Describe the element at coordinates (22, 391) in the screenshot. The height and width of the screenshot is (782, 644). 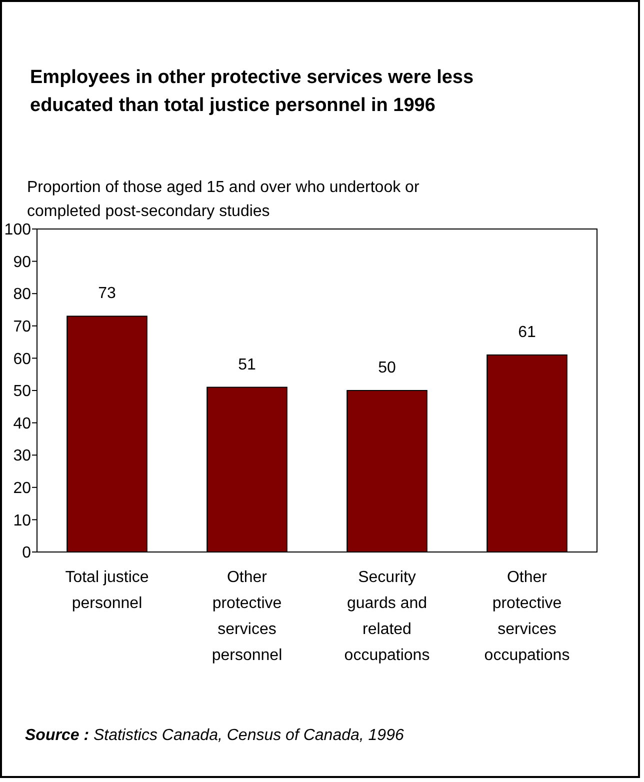
I see `y-tick-label: 50` at that location.